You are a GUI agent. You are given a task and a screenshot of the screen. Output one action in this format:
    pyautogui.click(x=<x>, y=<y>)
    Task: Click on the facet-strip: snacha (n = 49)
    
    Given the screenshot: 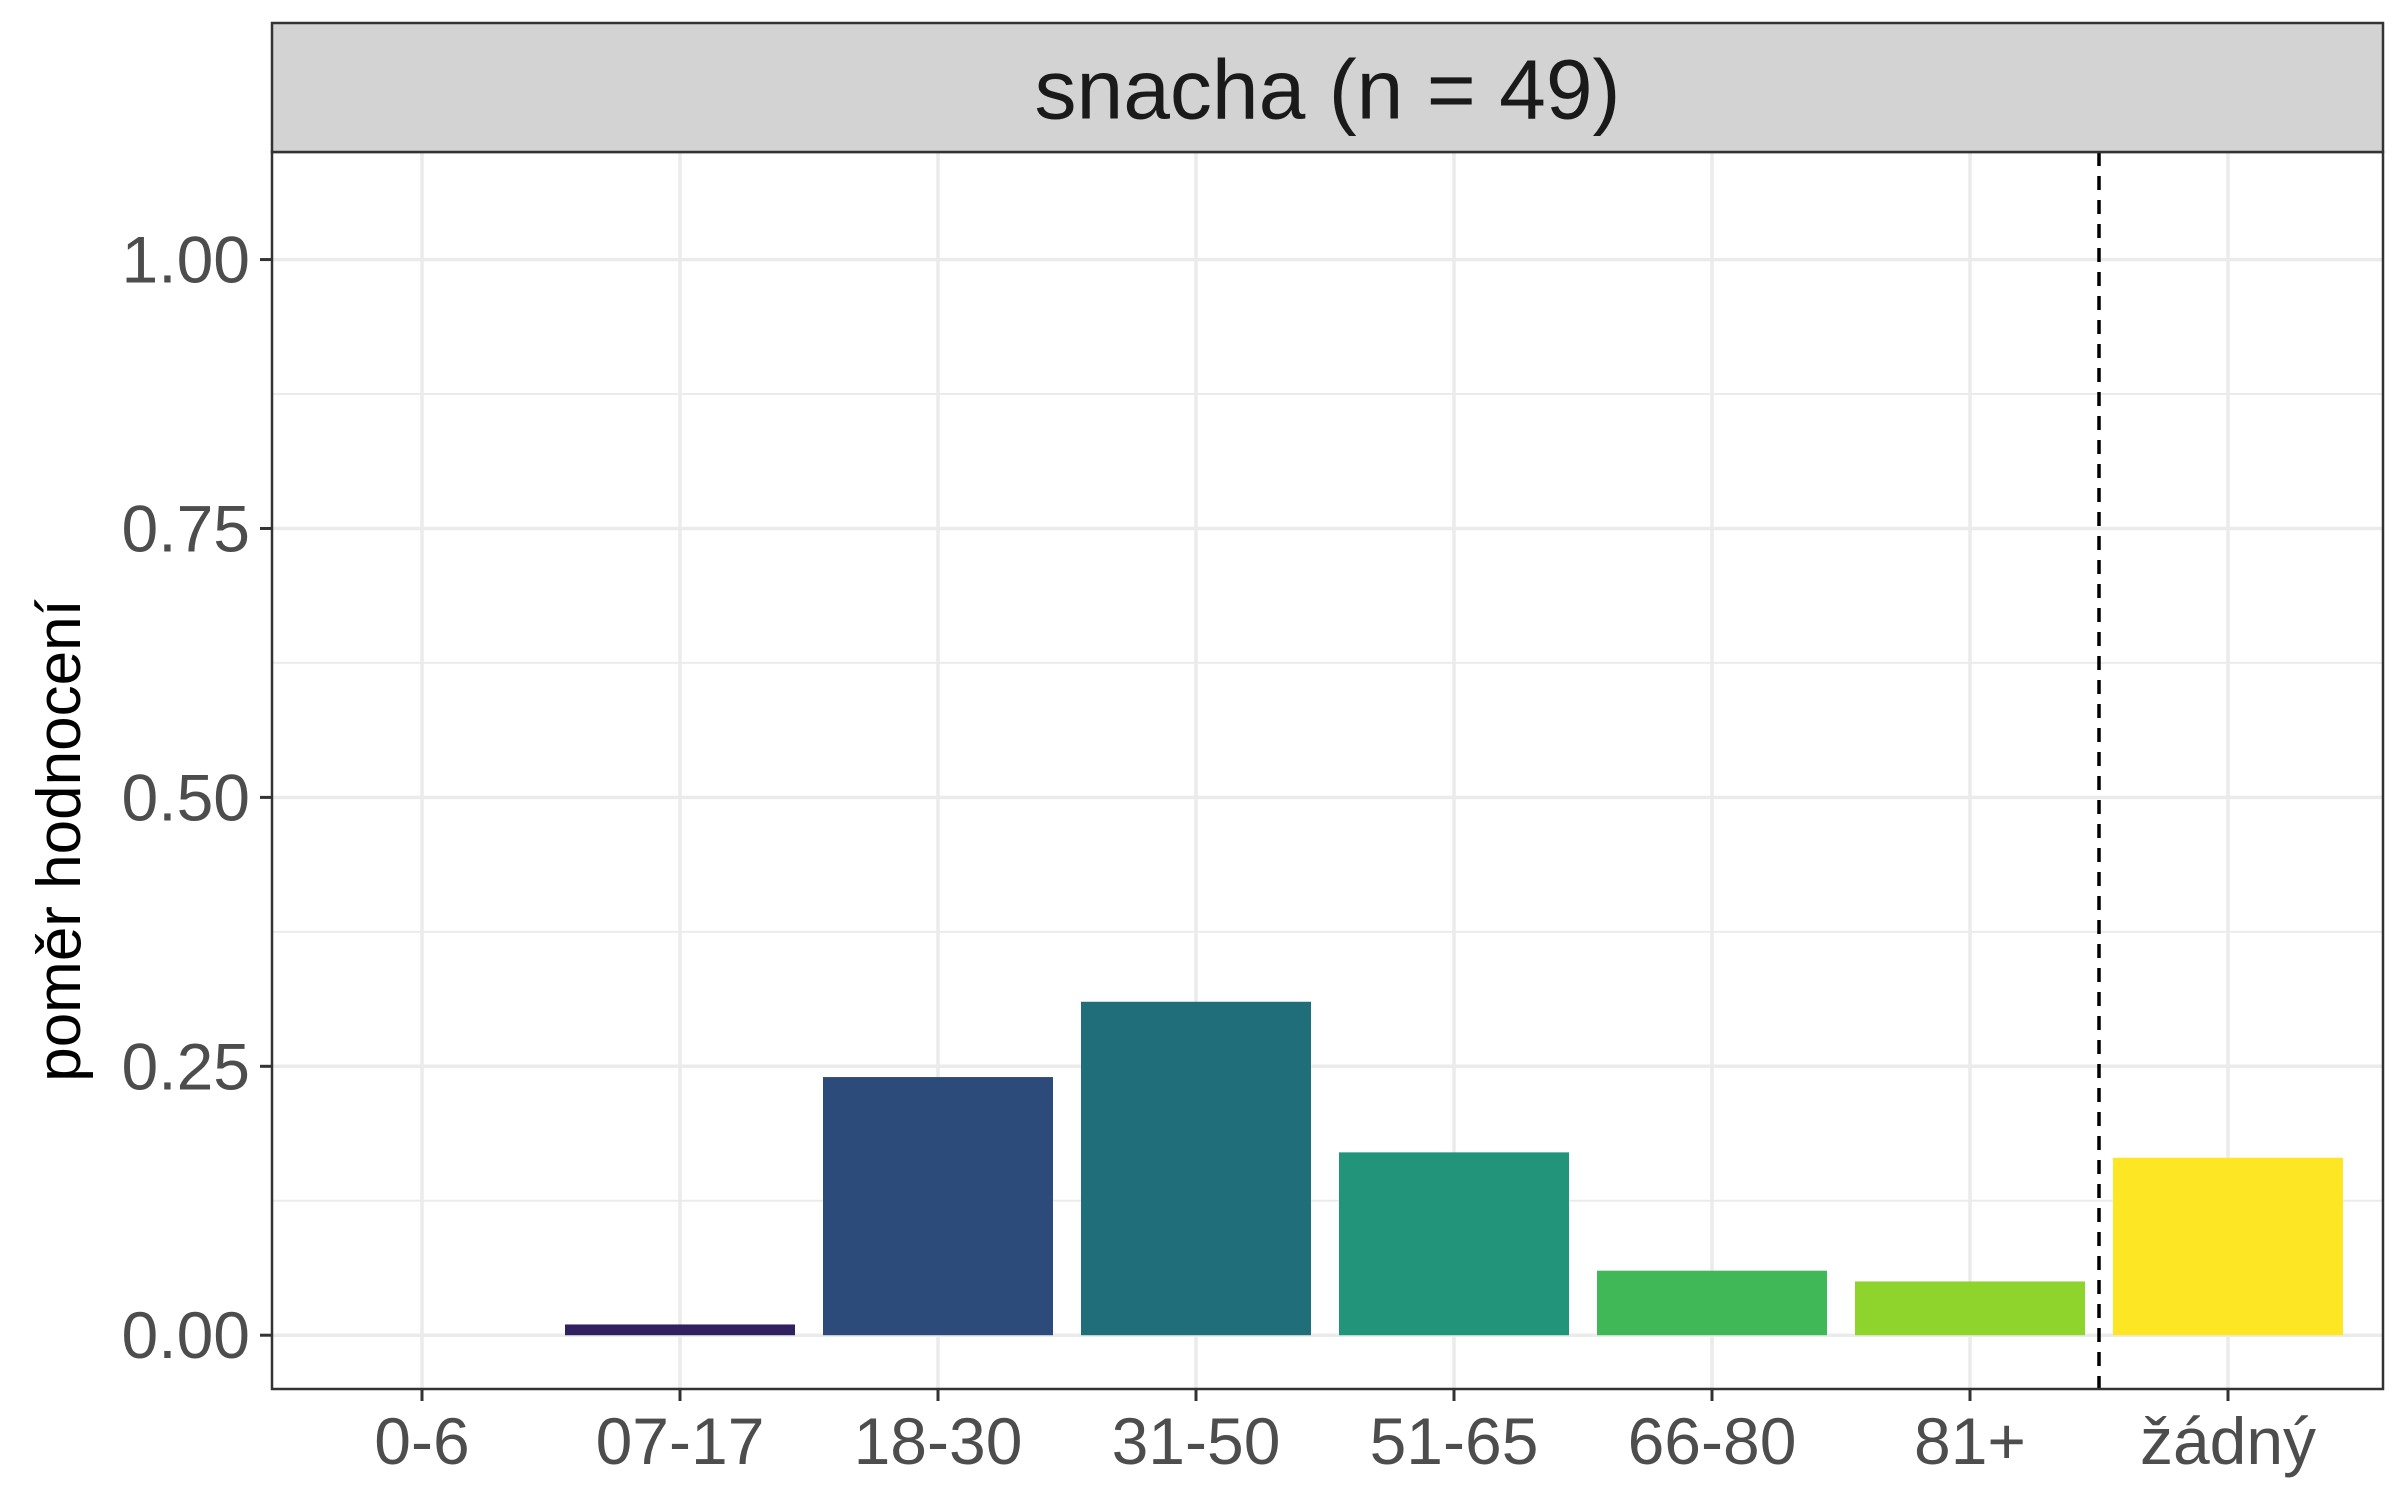 What is the action you would take?
    pyautogui.click(x=1327, y=87)
    